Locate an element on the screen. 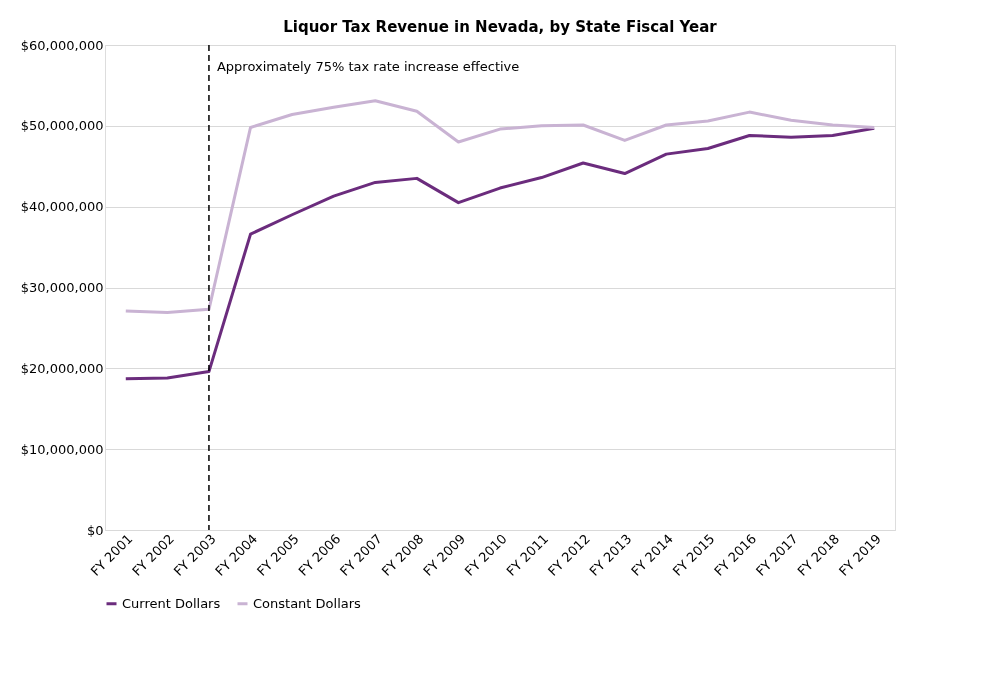  y-tick-label: $30,000,000 is located at coordinates (62, 287).